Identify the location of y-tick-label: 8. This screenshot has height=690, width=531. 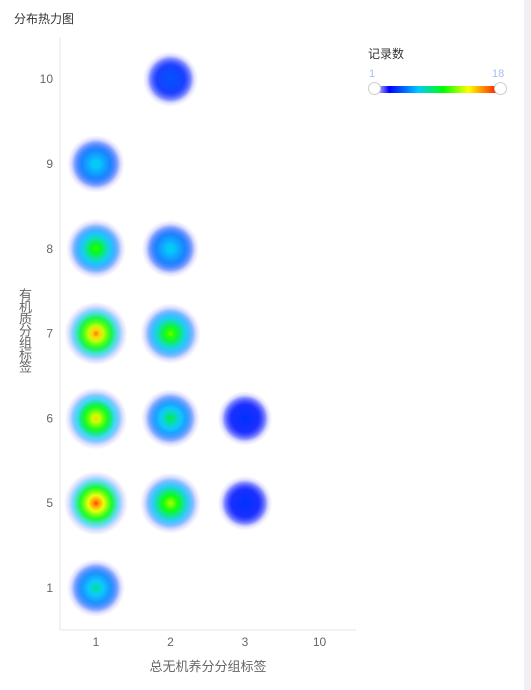
(49, 249).